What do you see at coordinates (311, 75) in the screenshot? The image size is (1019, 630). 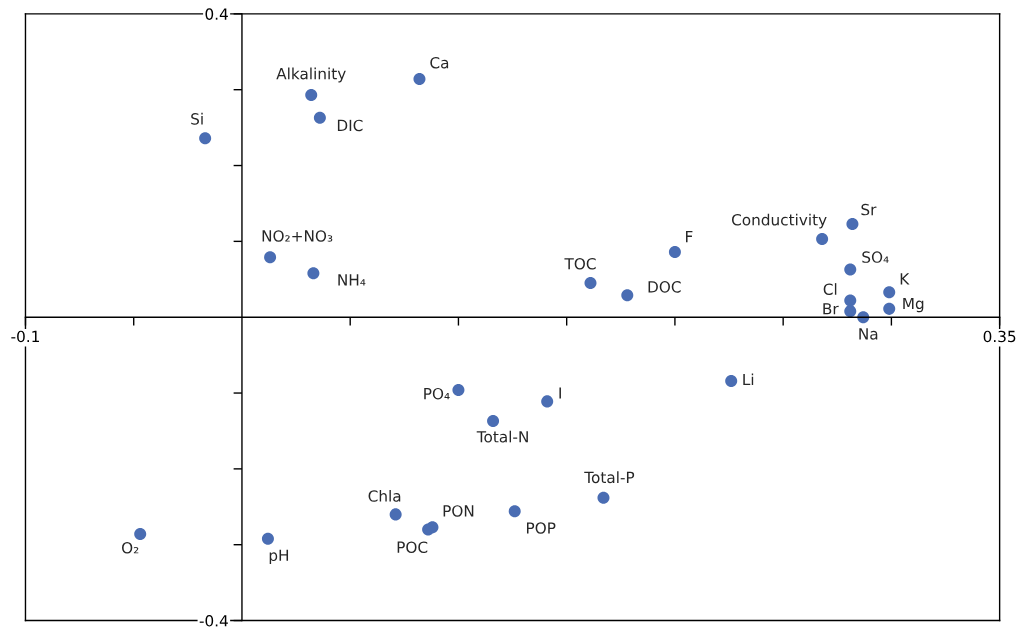 I see `annotation: Alkalinity` at bounding box center [311, 75].